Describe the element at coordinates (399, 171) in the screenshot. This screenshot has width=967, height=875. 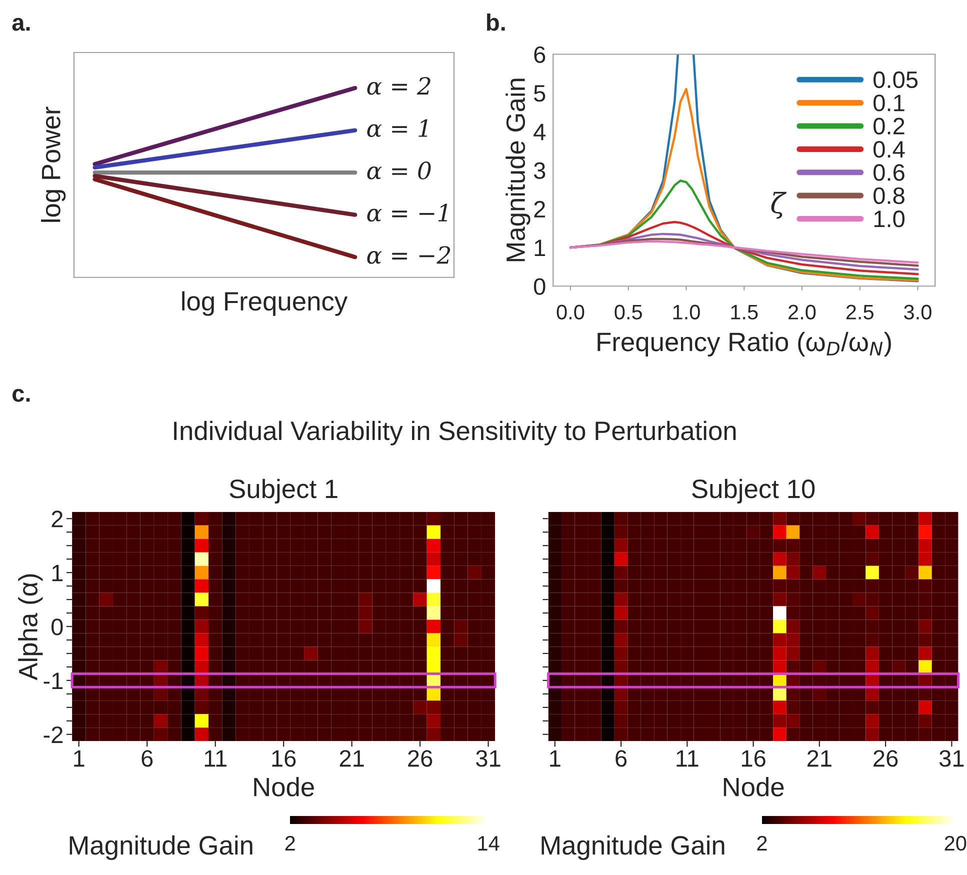
I see `series-label: α = 0` at that location.